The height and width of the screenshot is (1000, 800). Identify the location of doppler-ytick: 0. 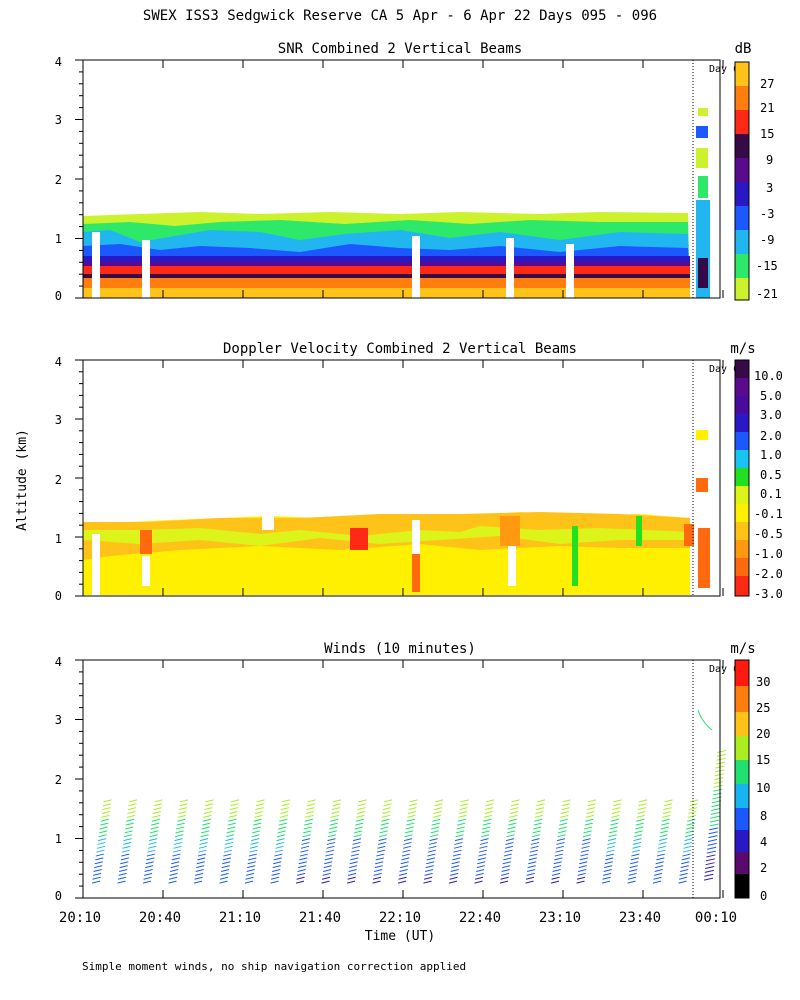
(58, 596).